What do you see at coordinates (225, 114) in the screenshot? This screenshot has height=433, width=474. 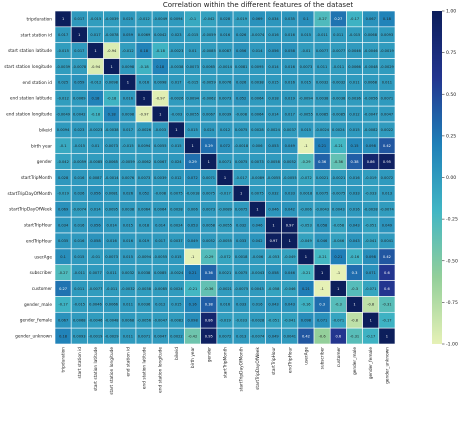 I see `cell-value-label: 0.0039` at bounding box center [225, 114].